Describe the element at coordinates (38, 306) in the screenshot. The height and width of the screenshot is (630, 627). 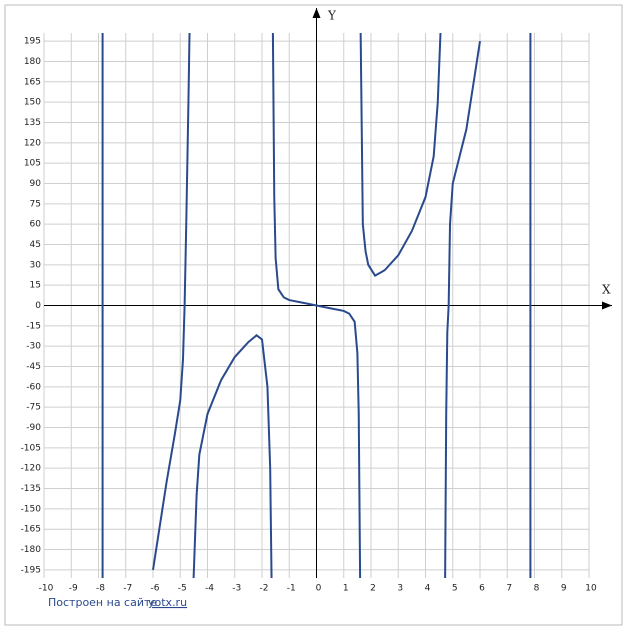
I see `y-tick-label: 0` at that location.